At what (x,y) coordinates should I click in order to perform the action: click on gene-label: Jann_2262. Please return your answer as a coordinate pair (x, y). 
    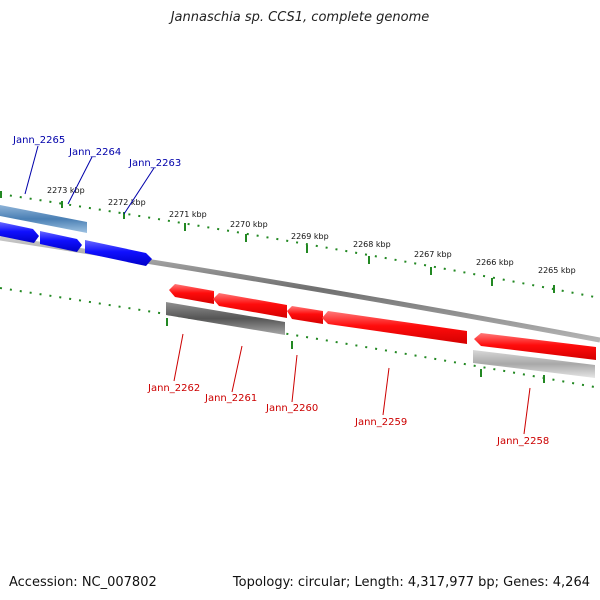
    Looking at the image, I should click on (173, 388).